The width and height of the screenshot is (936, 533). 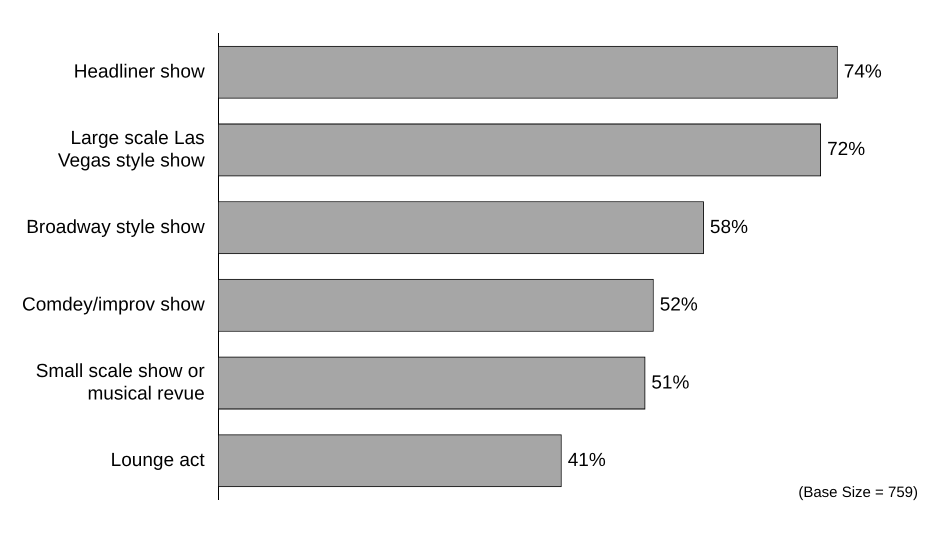 What do you see at coordinates (131, 150) in the screenshot?
I see `y-tick-label: Large scale Las Vegas style show` at bounding box center [131, 150].